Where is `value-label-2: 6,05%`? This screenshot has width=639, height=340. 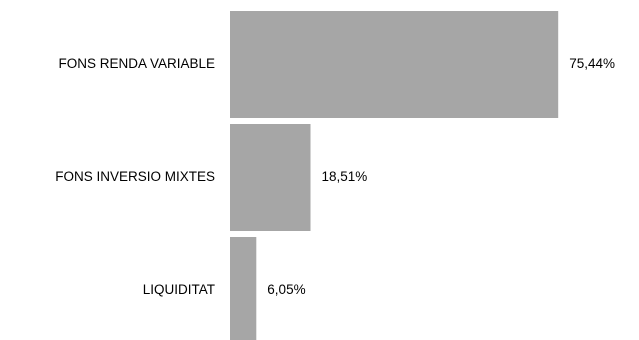 value-label-2: 6,05% is located at coordinates (286, 289).